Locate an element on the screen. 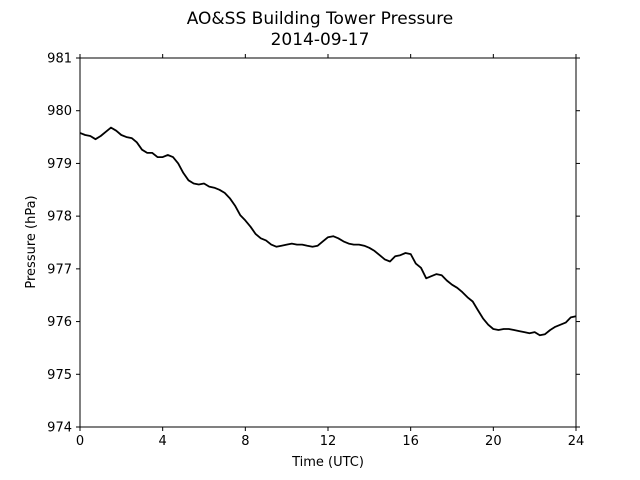 Image resolution: width=640 pixels, height=480 pixels. chart-subtitle: 2014-09-17 is located at coordinates (320, 40).